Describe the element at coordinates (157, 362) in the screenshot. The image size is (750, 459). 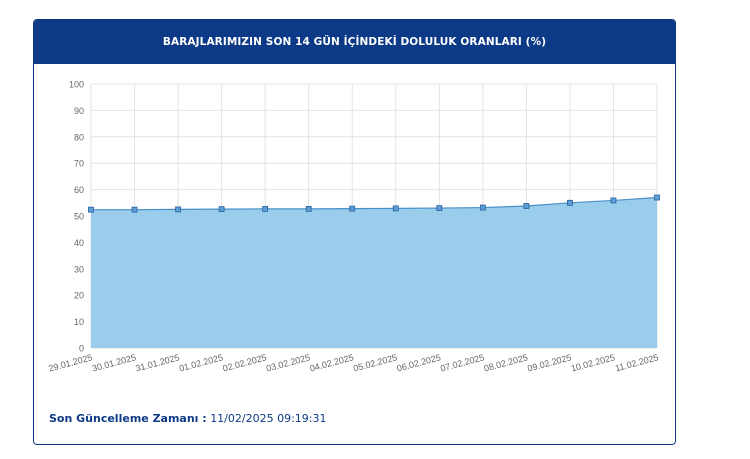
I see `x-tick-label: 31.01.2025` at that location.